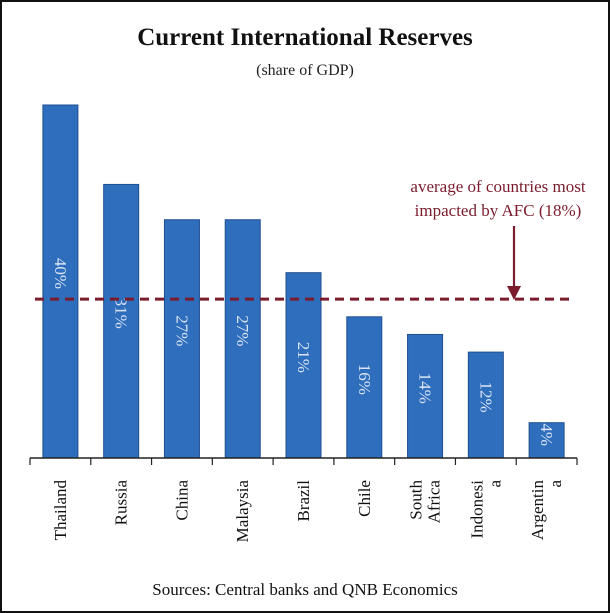  What do you see at coordinates (537, 510) in the screenshot?
I see `x-tick-label: Argentin` at bounding box center [537, 510].